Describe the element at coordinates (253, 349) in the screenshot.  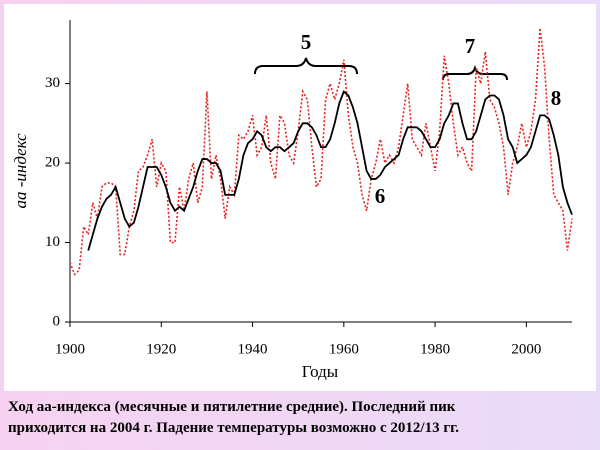
I see `x-tick-label: 1940` at that location.